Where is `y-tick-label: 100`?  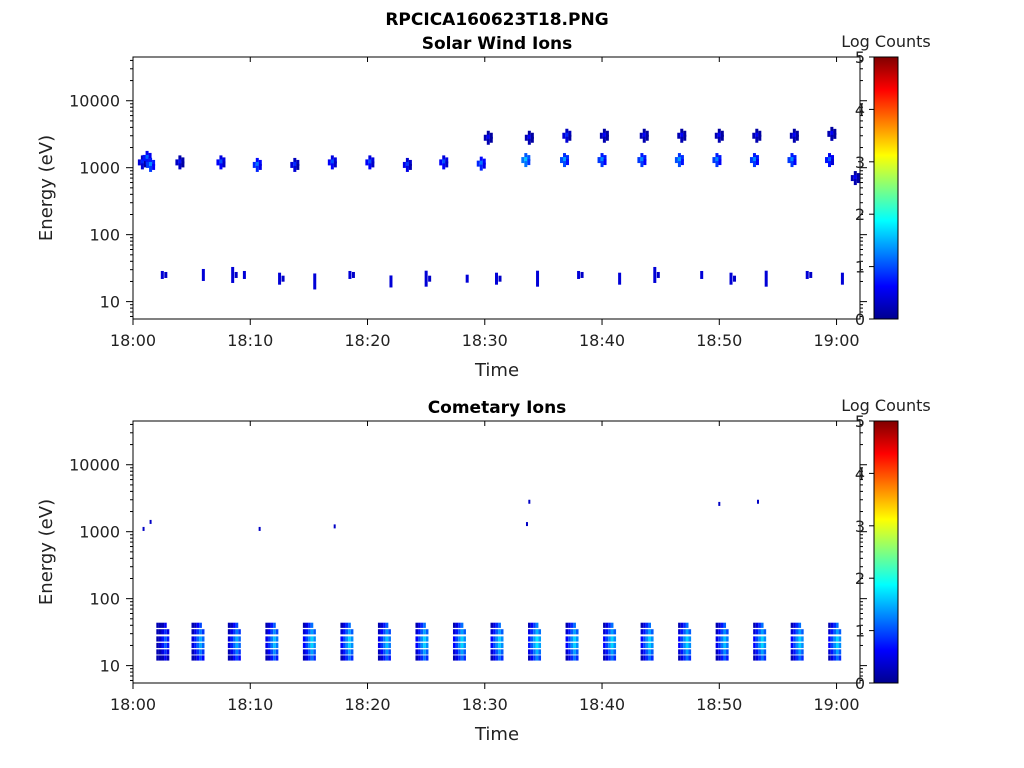
y-tick-label: 100 is located at coordinates (104, 235).